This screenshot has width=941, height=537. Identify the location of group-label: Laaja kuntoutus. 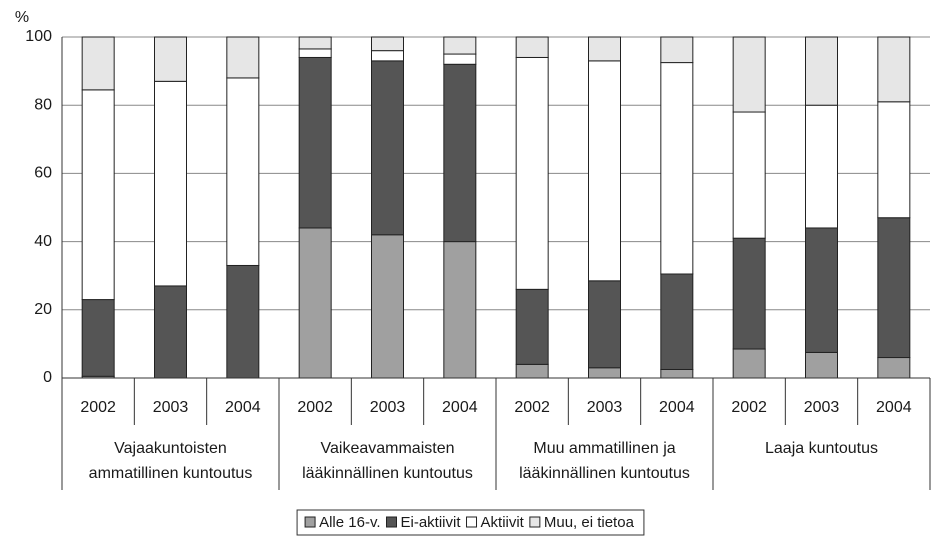
(821, 448).